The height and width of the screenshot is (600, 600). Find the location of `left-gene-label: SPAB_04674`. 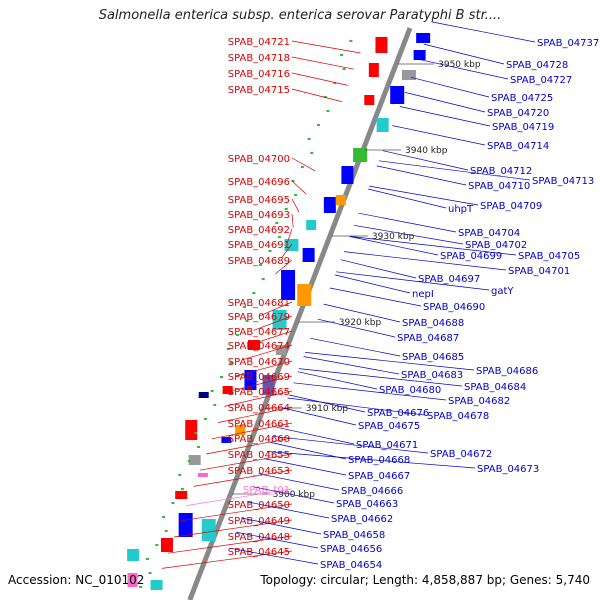

left-gene-label: SPAB_04674 is located at coordinates (259, 346).